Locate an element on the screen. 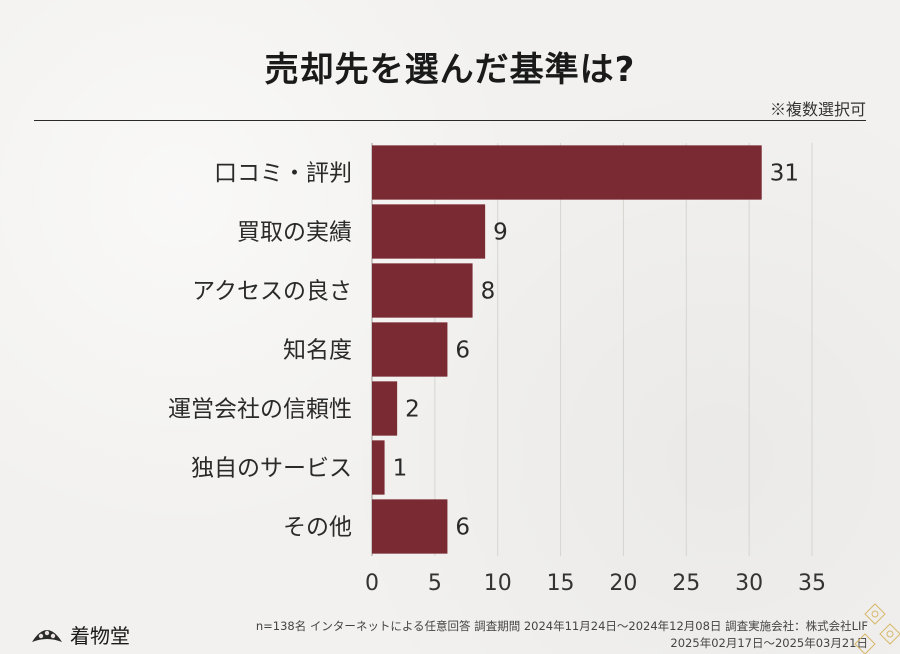 The height and width of the screenshot is (654, 900). x-tick-label: 25 is located at coordinates (686, 583).